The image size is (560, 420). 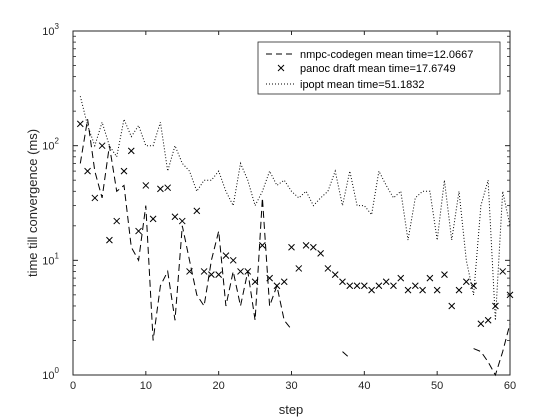 What do you see at coordinates (437, 386) in the screenshot?
I see `x-tick-label: 50` at bounding box center [437, 386].